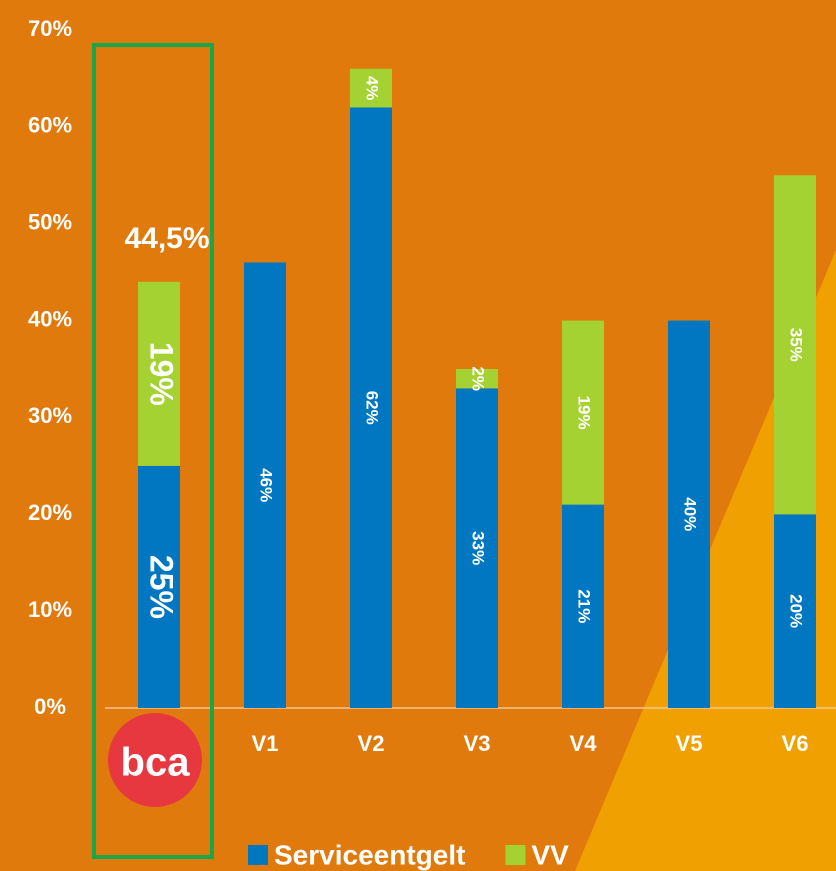 Image resolution: width=836 pixels, height=871 pixels. I want to click on logo, so click(155, 760).